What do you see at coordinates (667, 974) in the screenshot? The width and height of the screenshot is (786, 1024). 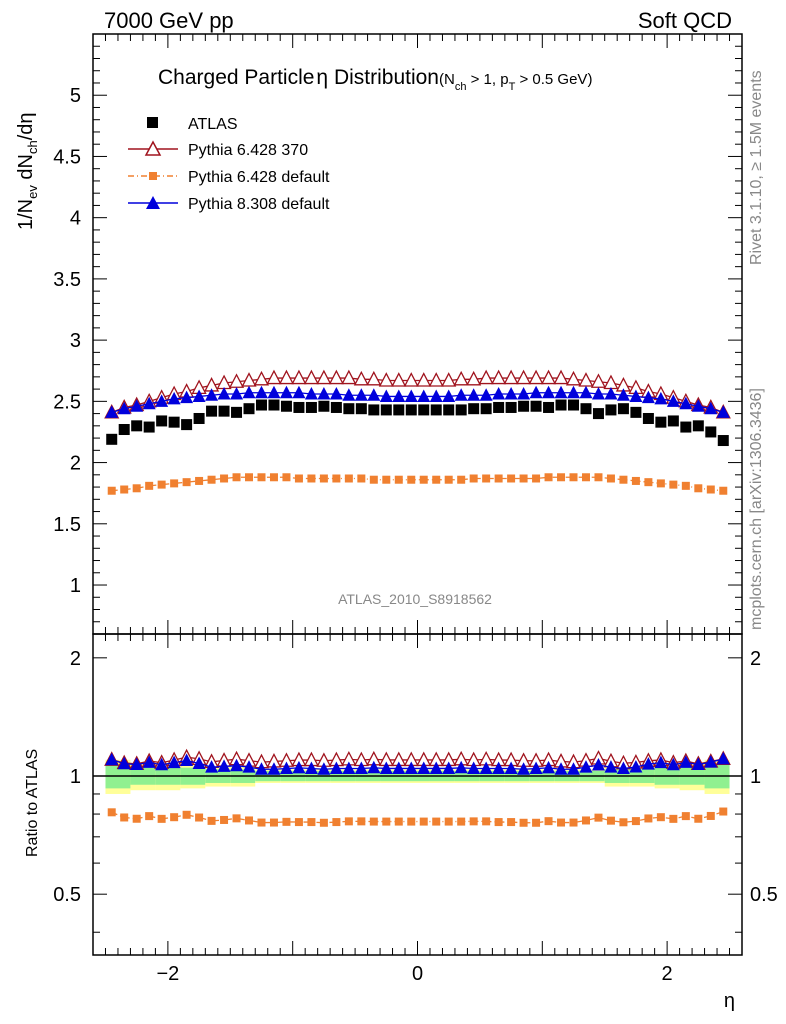 I see `xtick-label-2: 2` at bounding box center [667, 974].